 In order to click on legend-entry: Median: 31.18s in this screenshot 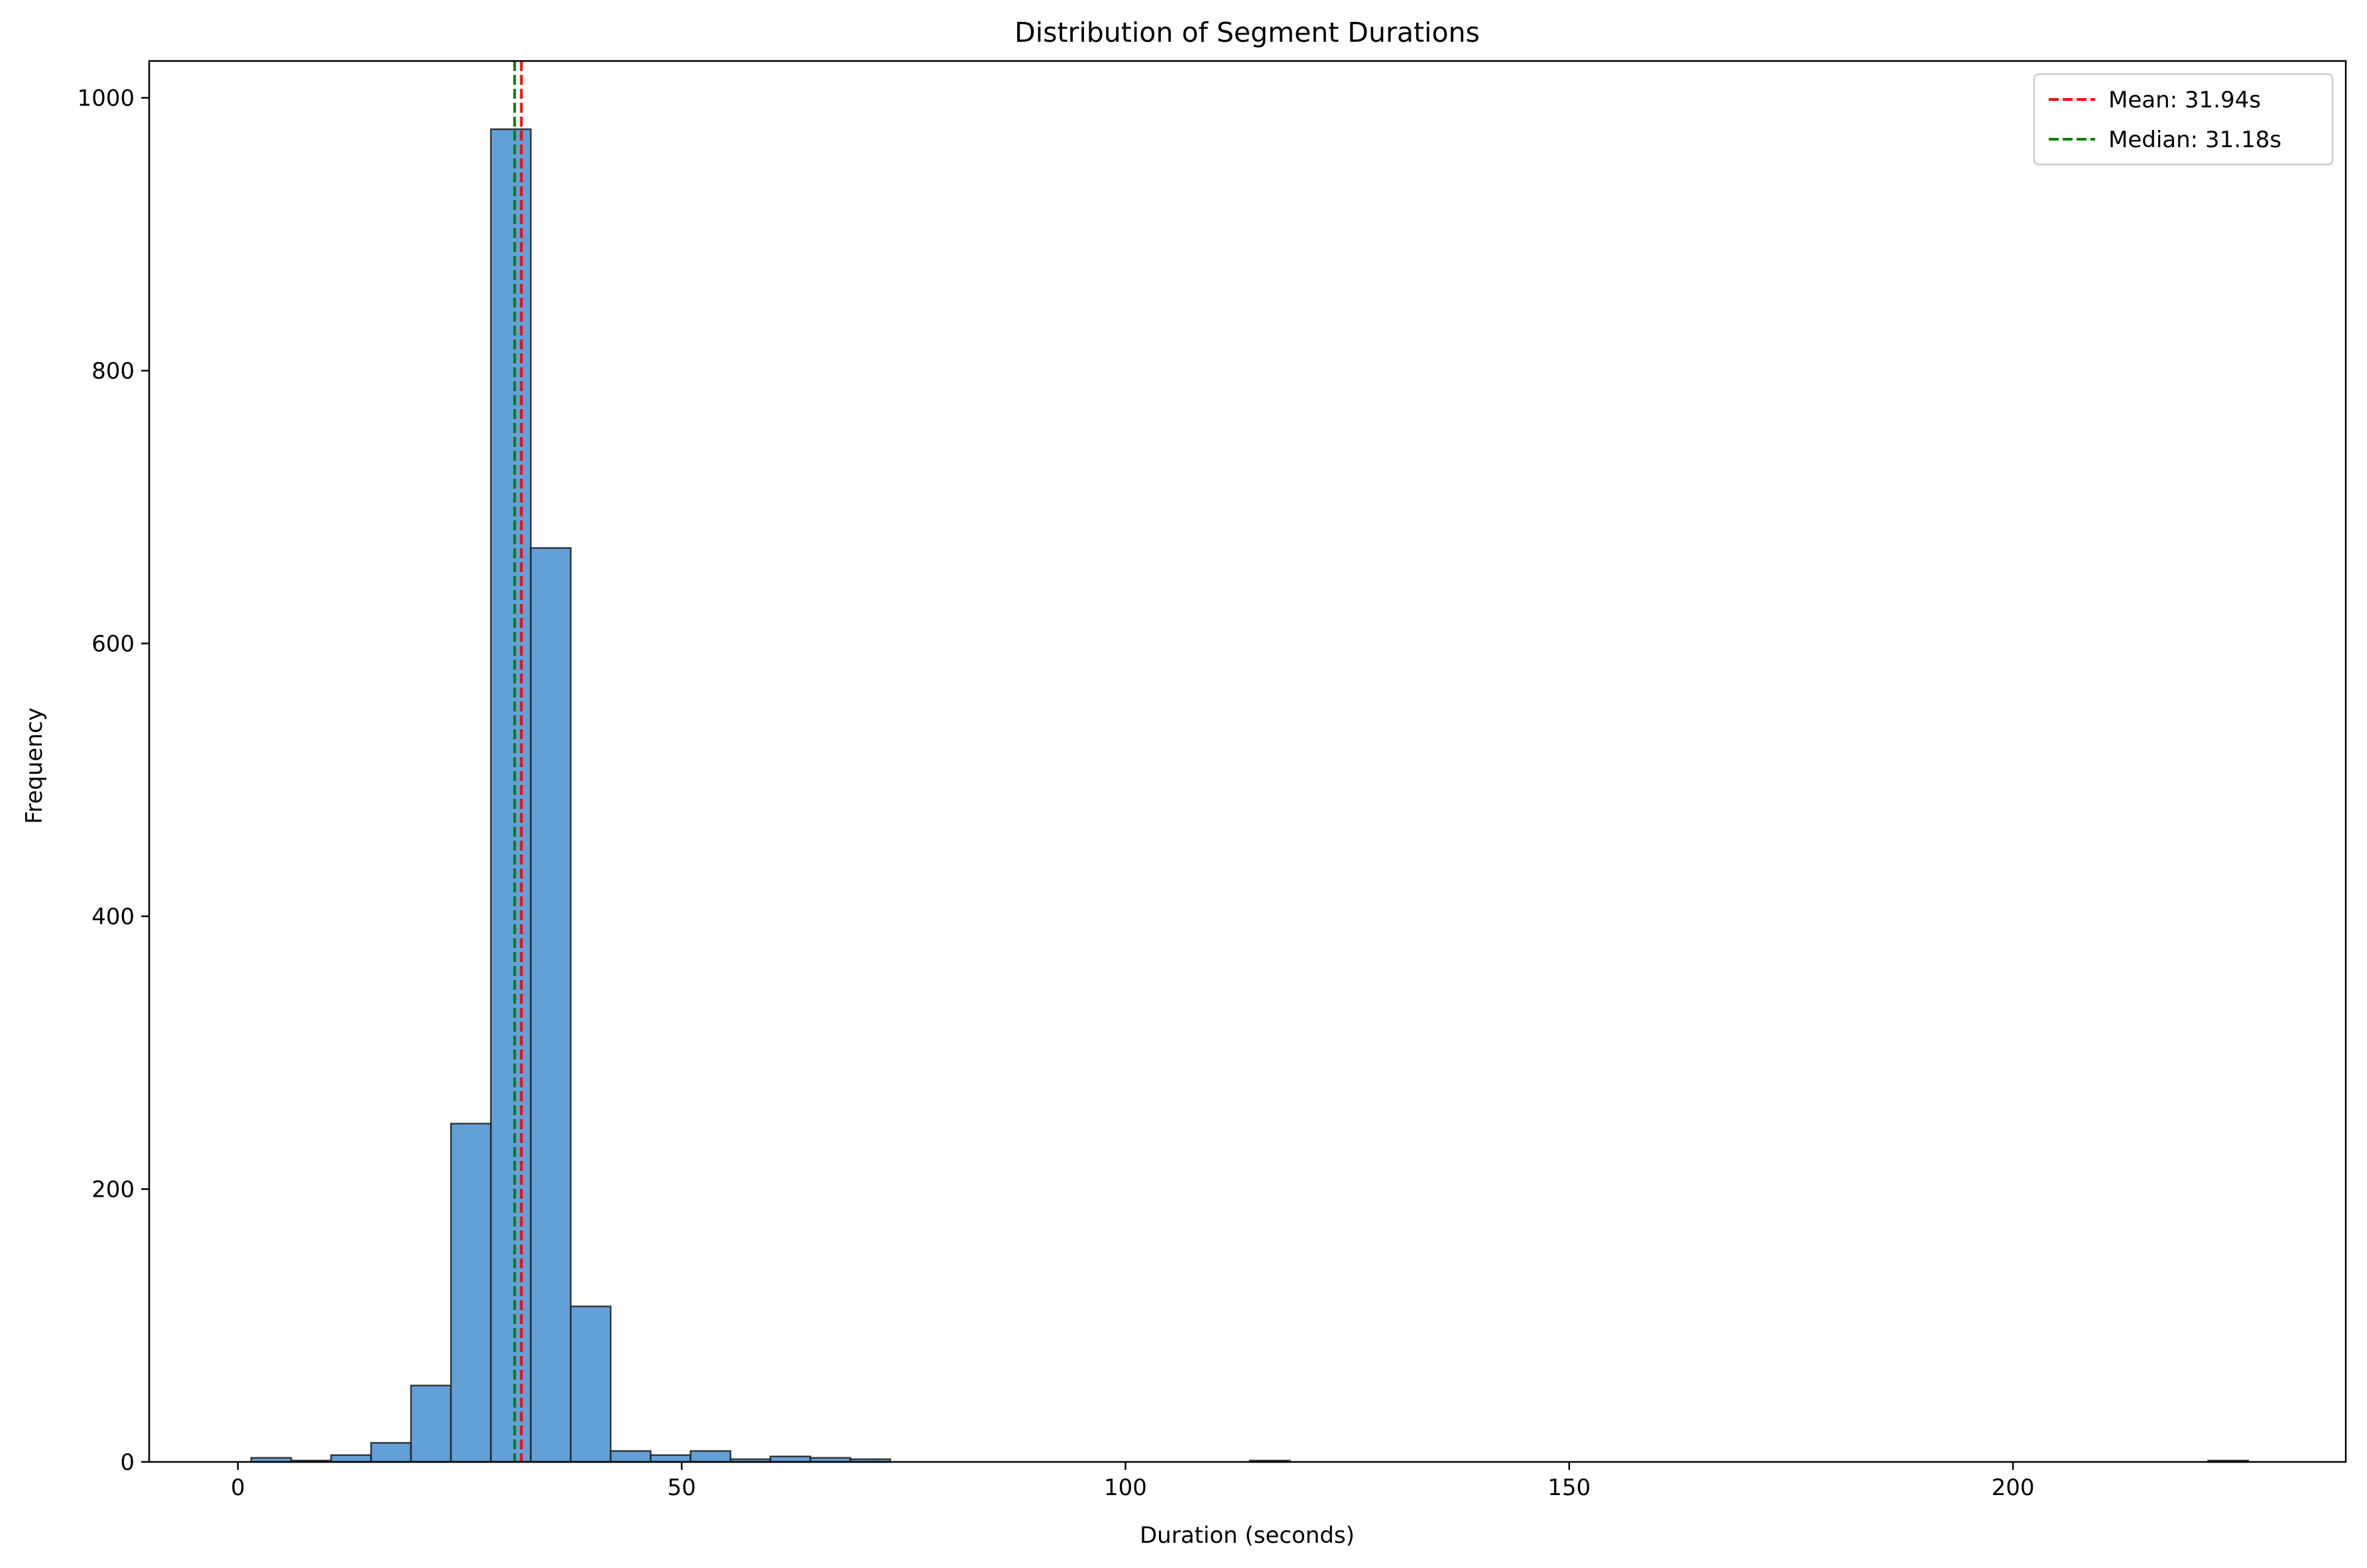, I will do `click(2194, 140)`.